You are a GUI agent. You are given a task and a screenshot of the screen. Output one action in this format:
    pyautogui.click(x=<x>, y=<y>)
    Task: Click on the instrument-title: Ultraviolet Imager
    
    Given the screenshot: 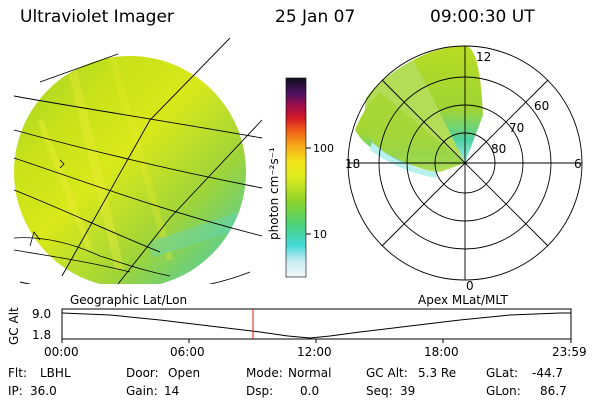 What is the action you would take?
    pyautogui.click(x=97, y=17)
    